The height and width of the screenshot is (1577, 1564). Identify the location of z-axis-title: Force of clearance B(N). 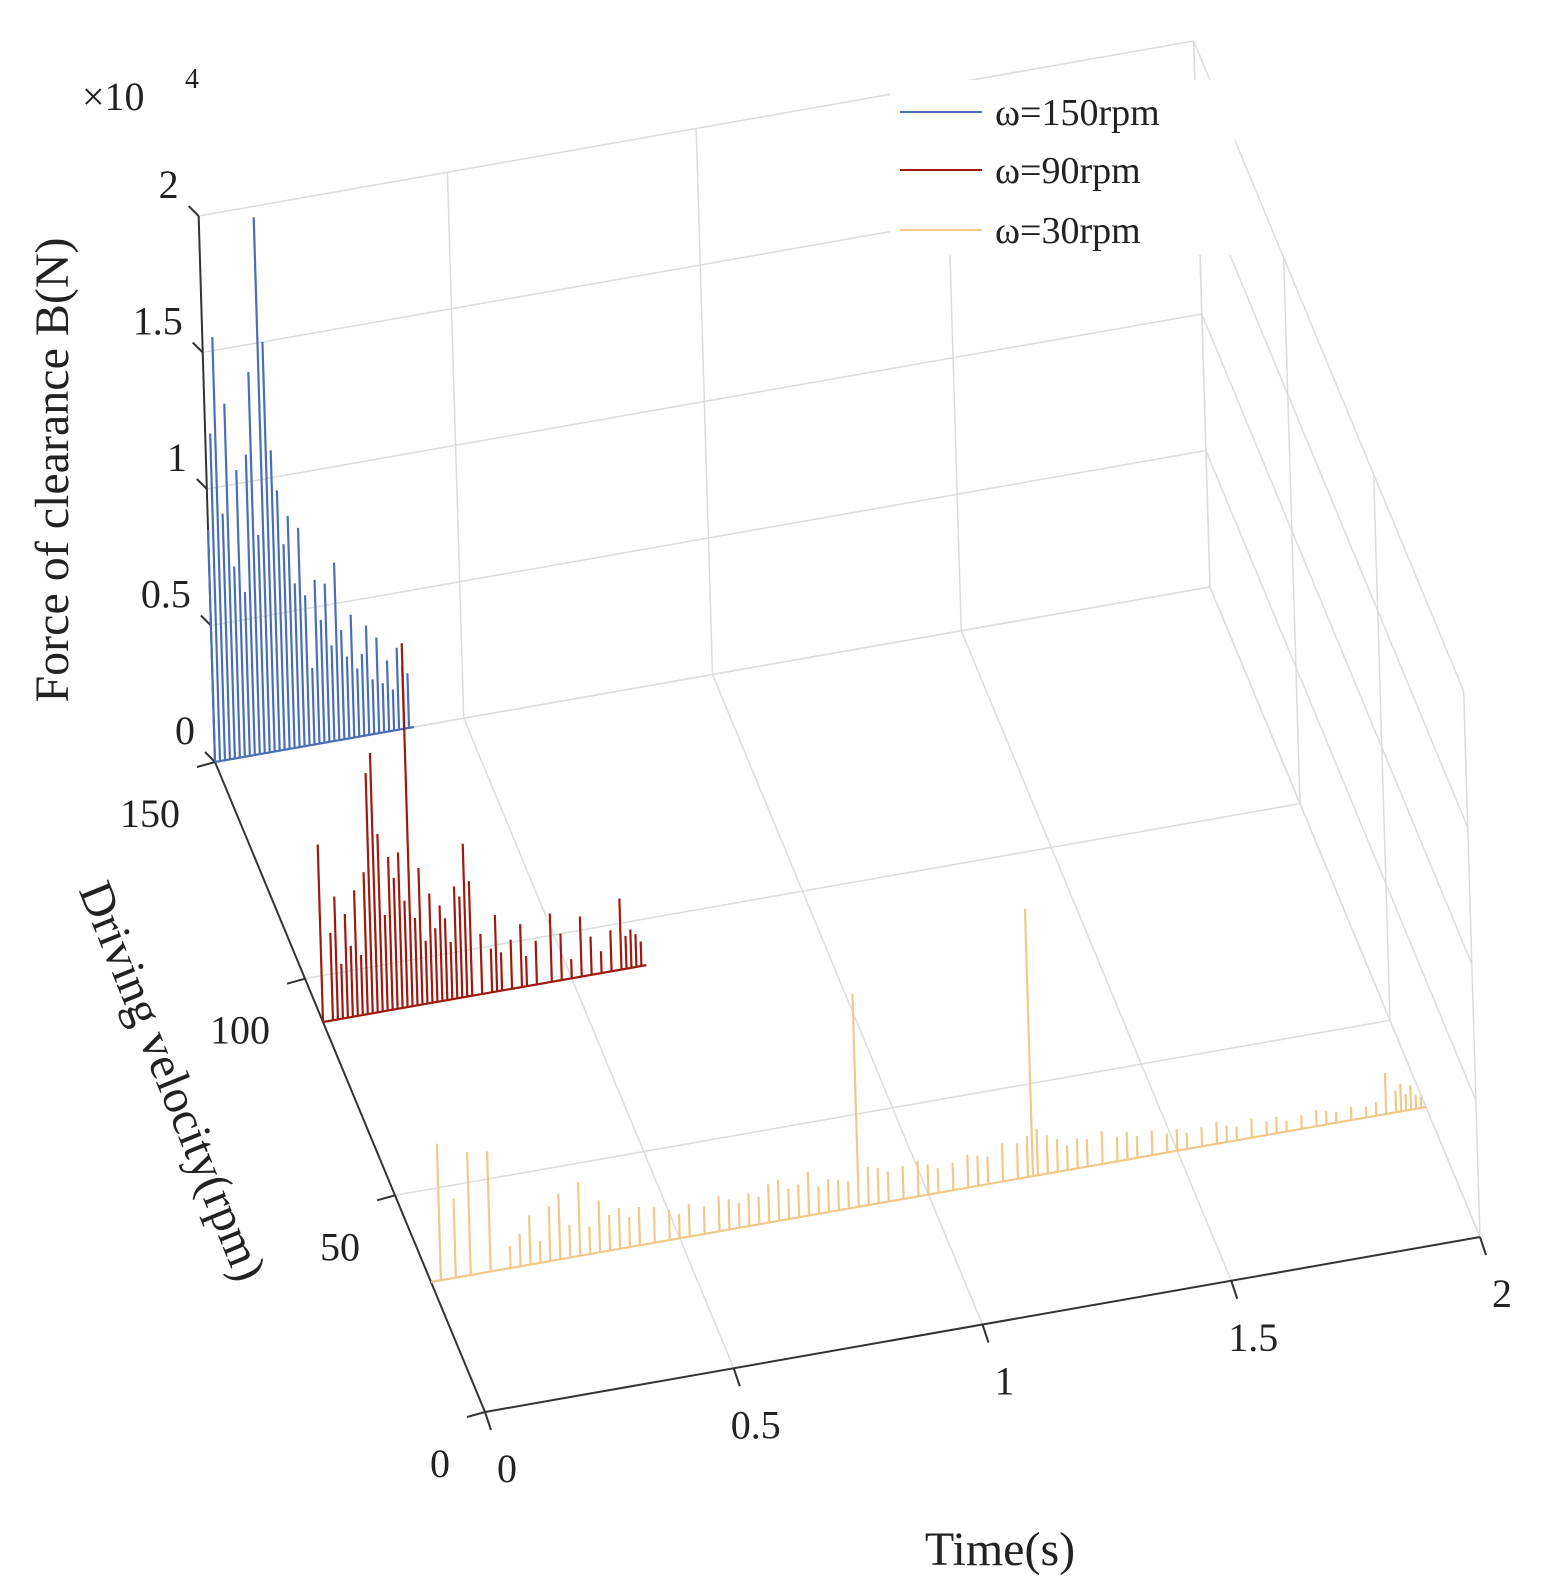
(52, 469).